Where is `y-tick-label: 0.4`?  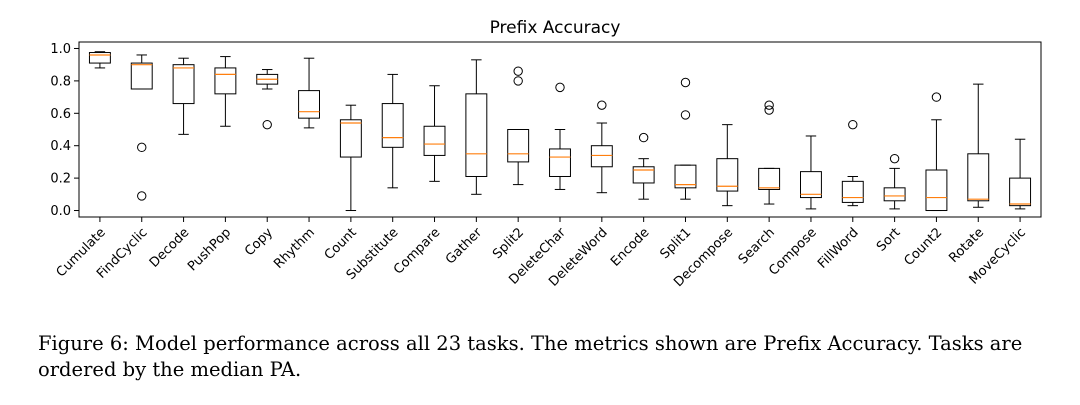
y-tick-label: 0.4 is located at coordinates (60, 146).